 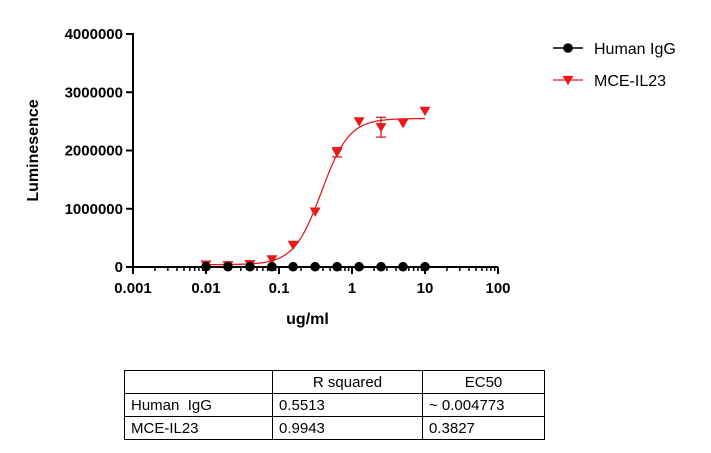 What do you see at coordinates (425, 288) in the screenshot?
I see `x-tick-label: 10` at bounding box center [425, 288].